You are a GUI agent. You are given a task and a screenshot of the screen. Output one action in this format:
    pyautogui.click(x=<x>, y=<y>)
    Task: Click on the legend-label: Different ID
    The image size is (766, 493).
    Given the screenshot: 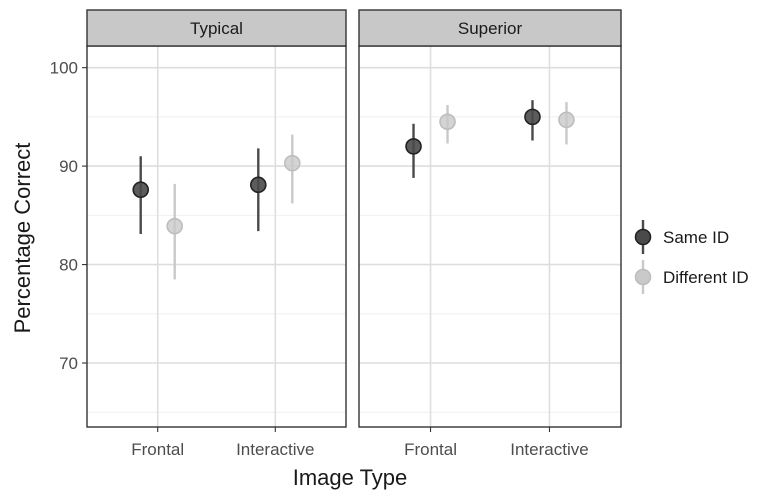 What is the action you would take?
    pyautogui.click(x=706, y=277)
    